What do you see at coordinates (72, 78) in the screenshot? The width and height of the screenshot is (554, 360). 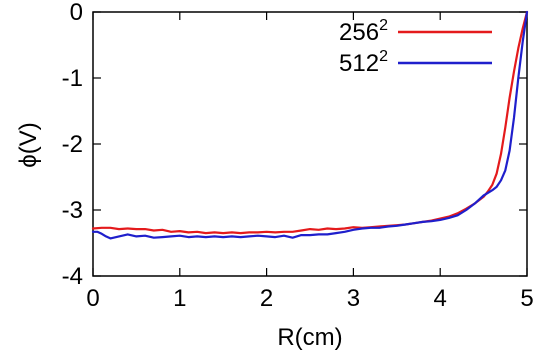 I see `y-tick-label: -1` at bounding box center [72, 78].